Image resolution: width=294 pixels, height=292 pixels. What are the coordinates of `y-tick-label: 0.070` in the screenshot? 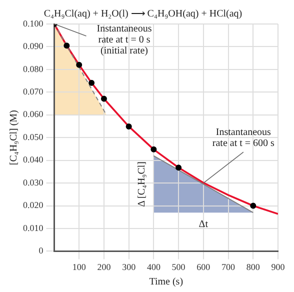 It's located at (33, 91).